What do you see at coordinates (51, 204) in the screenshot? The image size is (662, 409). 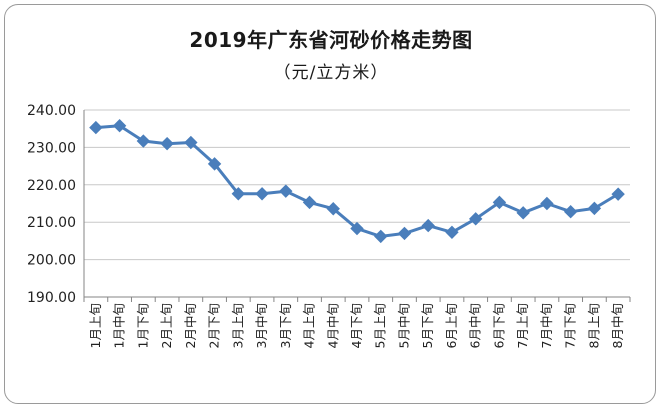 I see `y-axis-ticks: 190.00 200.00 210.00 220.00 230.00 240.00` at bounding box center [51, 204].